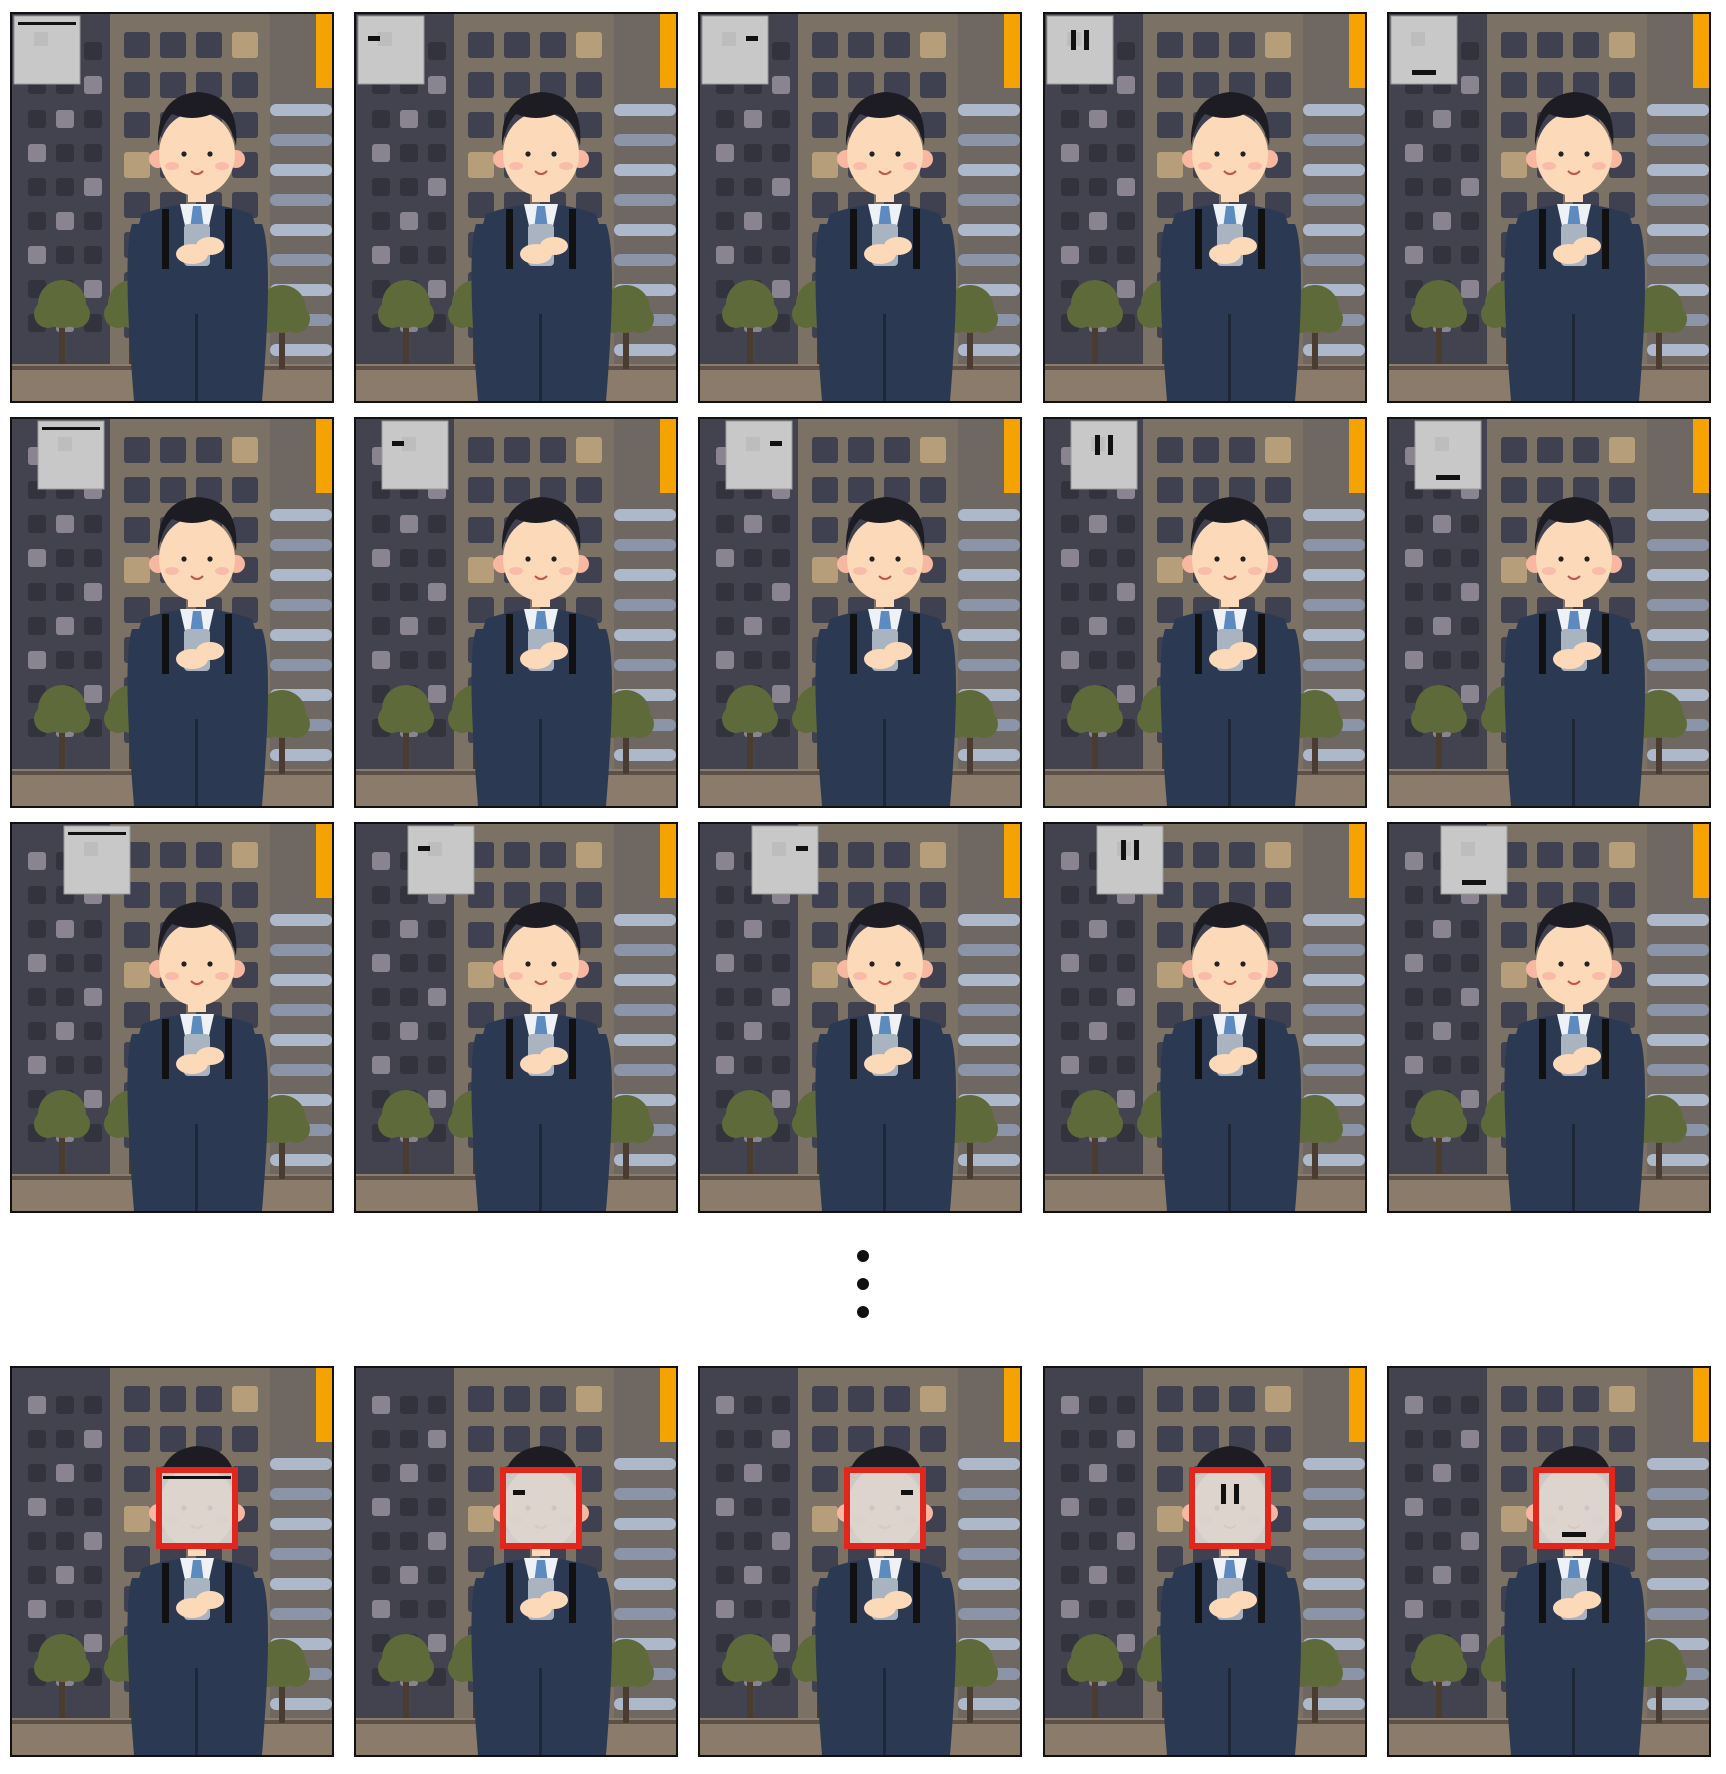 The width and height of the screenshot is (1726, 1774). I want to click on face-pattern-bottom-dash, so click(1574, 1534).